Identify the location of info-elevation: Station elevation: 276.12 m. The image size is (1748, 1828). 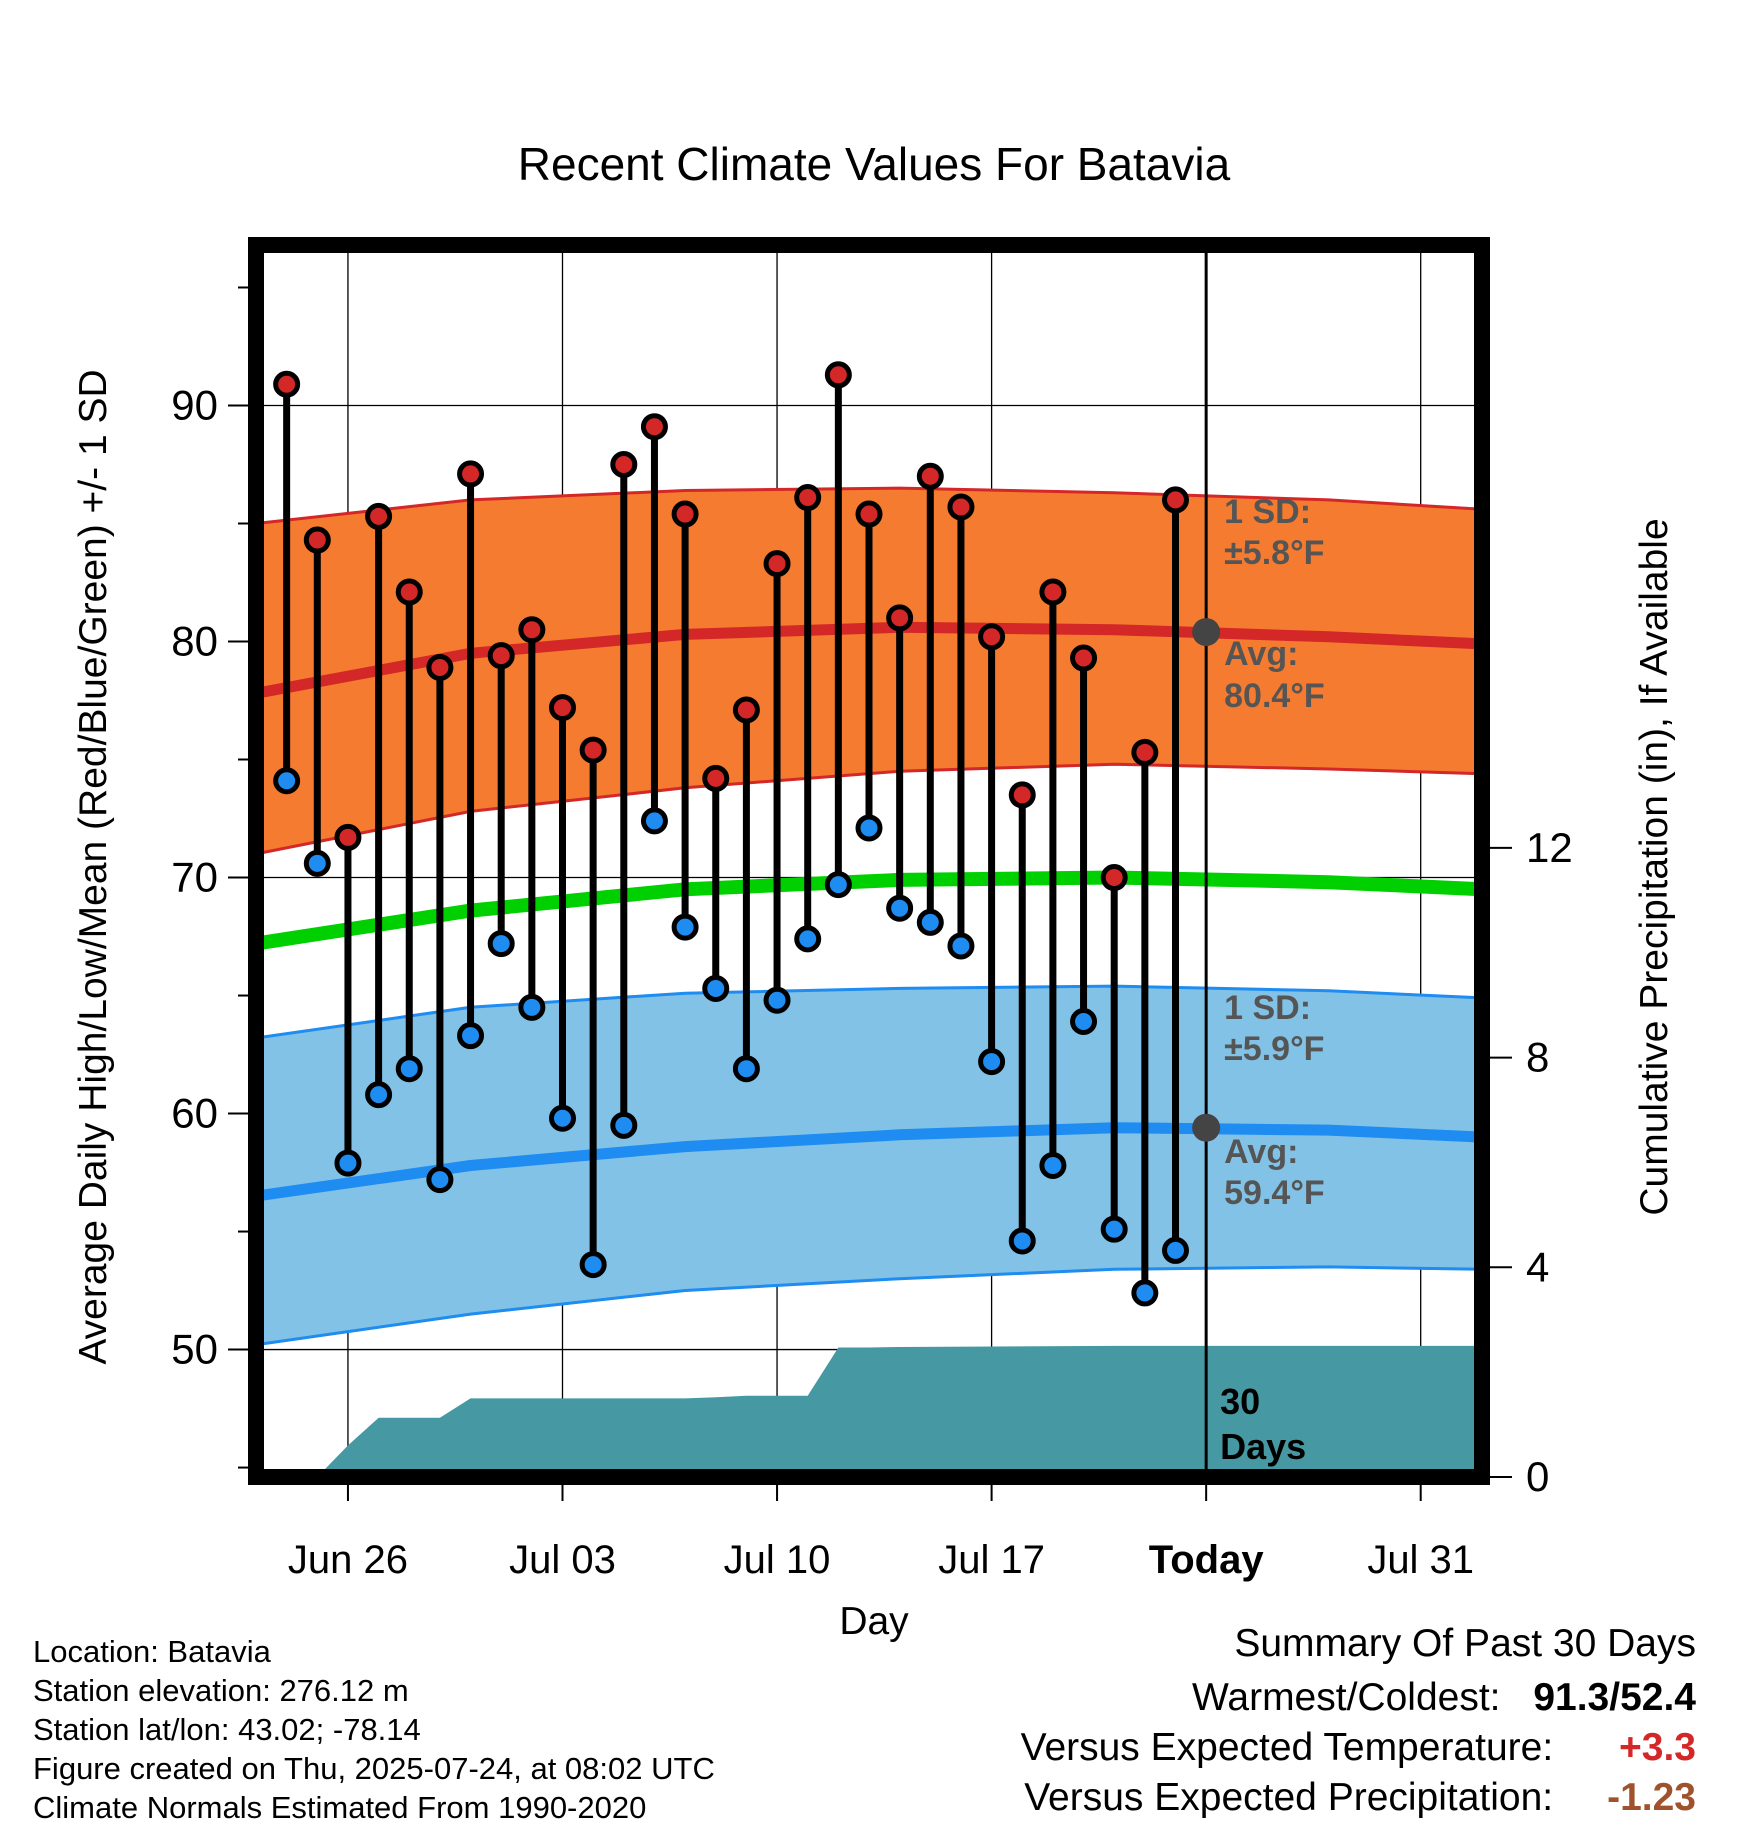
(221, 1690).